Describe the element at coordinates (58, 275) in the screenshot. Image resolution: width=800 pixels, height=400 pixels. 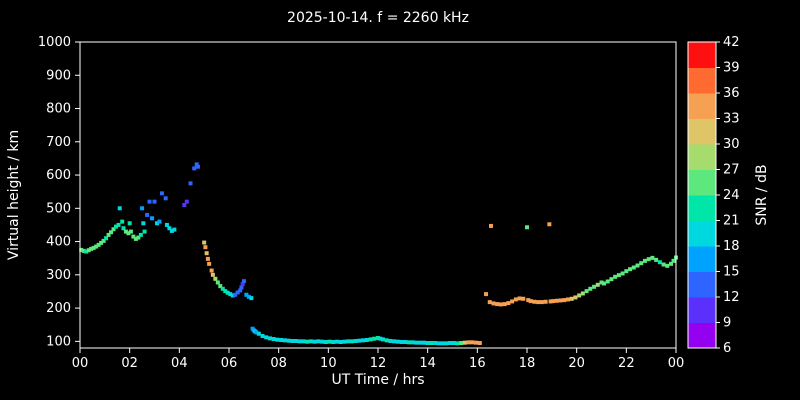
I see `y-tick-label: 300` at that location.